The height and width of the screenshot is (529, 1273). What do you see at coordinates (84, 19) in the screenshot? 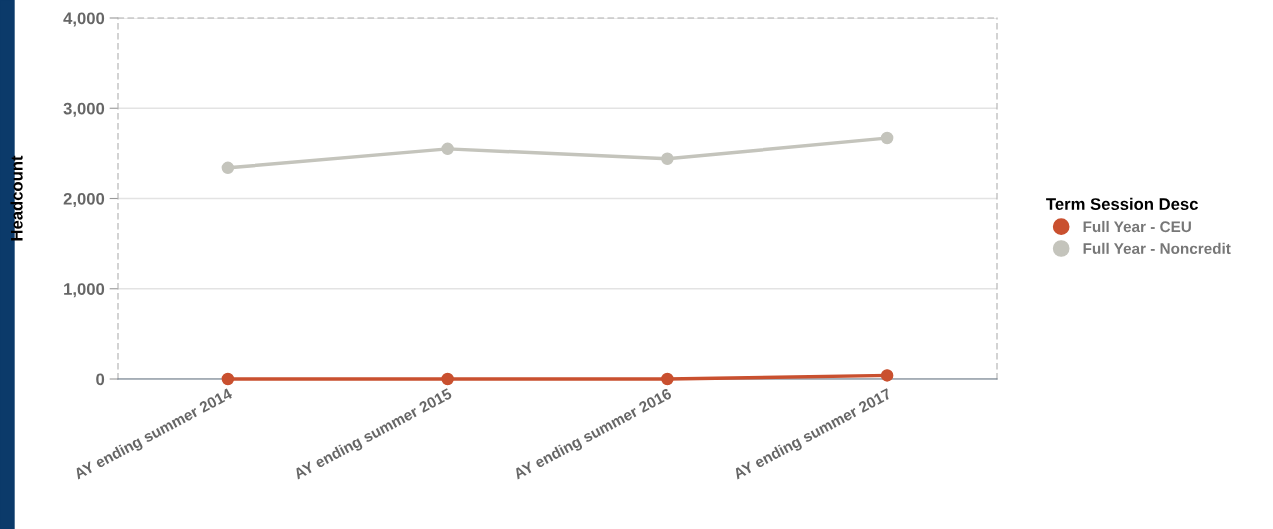
I see `y-tick-label: 4,000` at bounding box center [84, 19].